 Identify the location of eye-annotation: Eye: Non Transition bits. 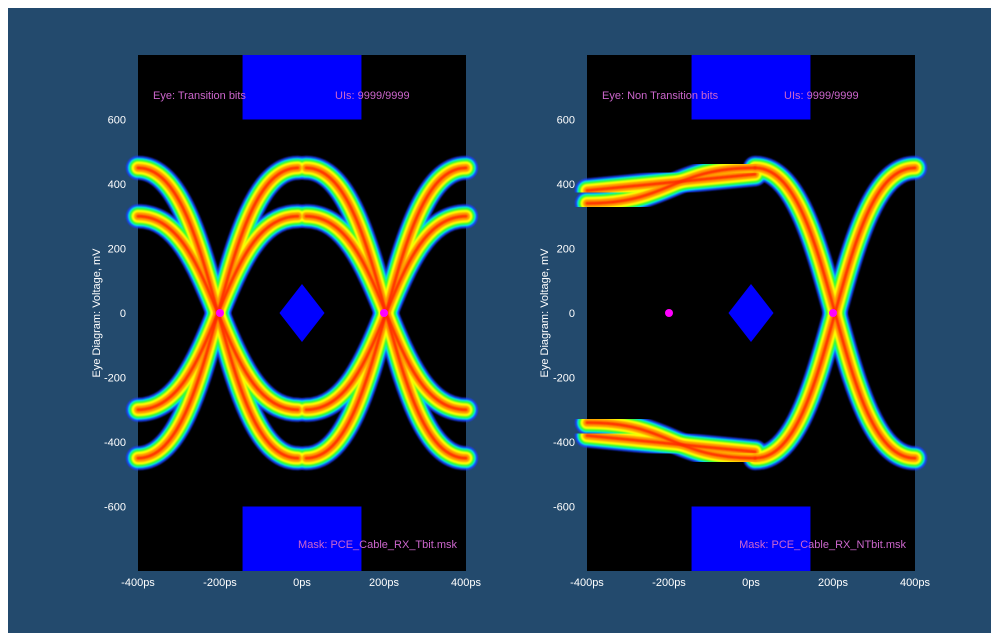
(660, 96).